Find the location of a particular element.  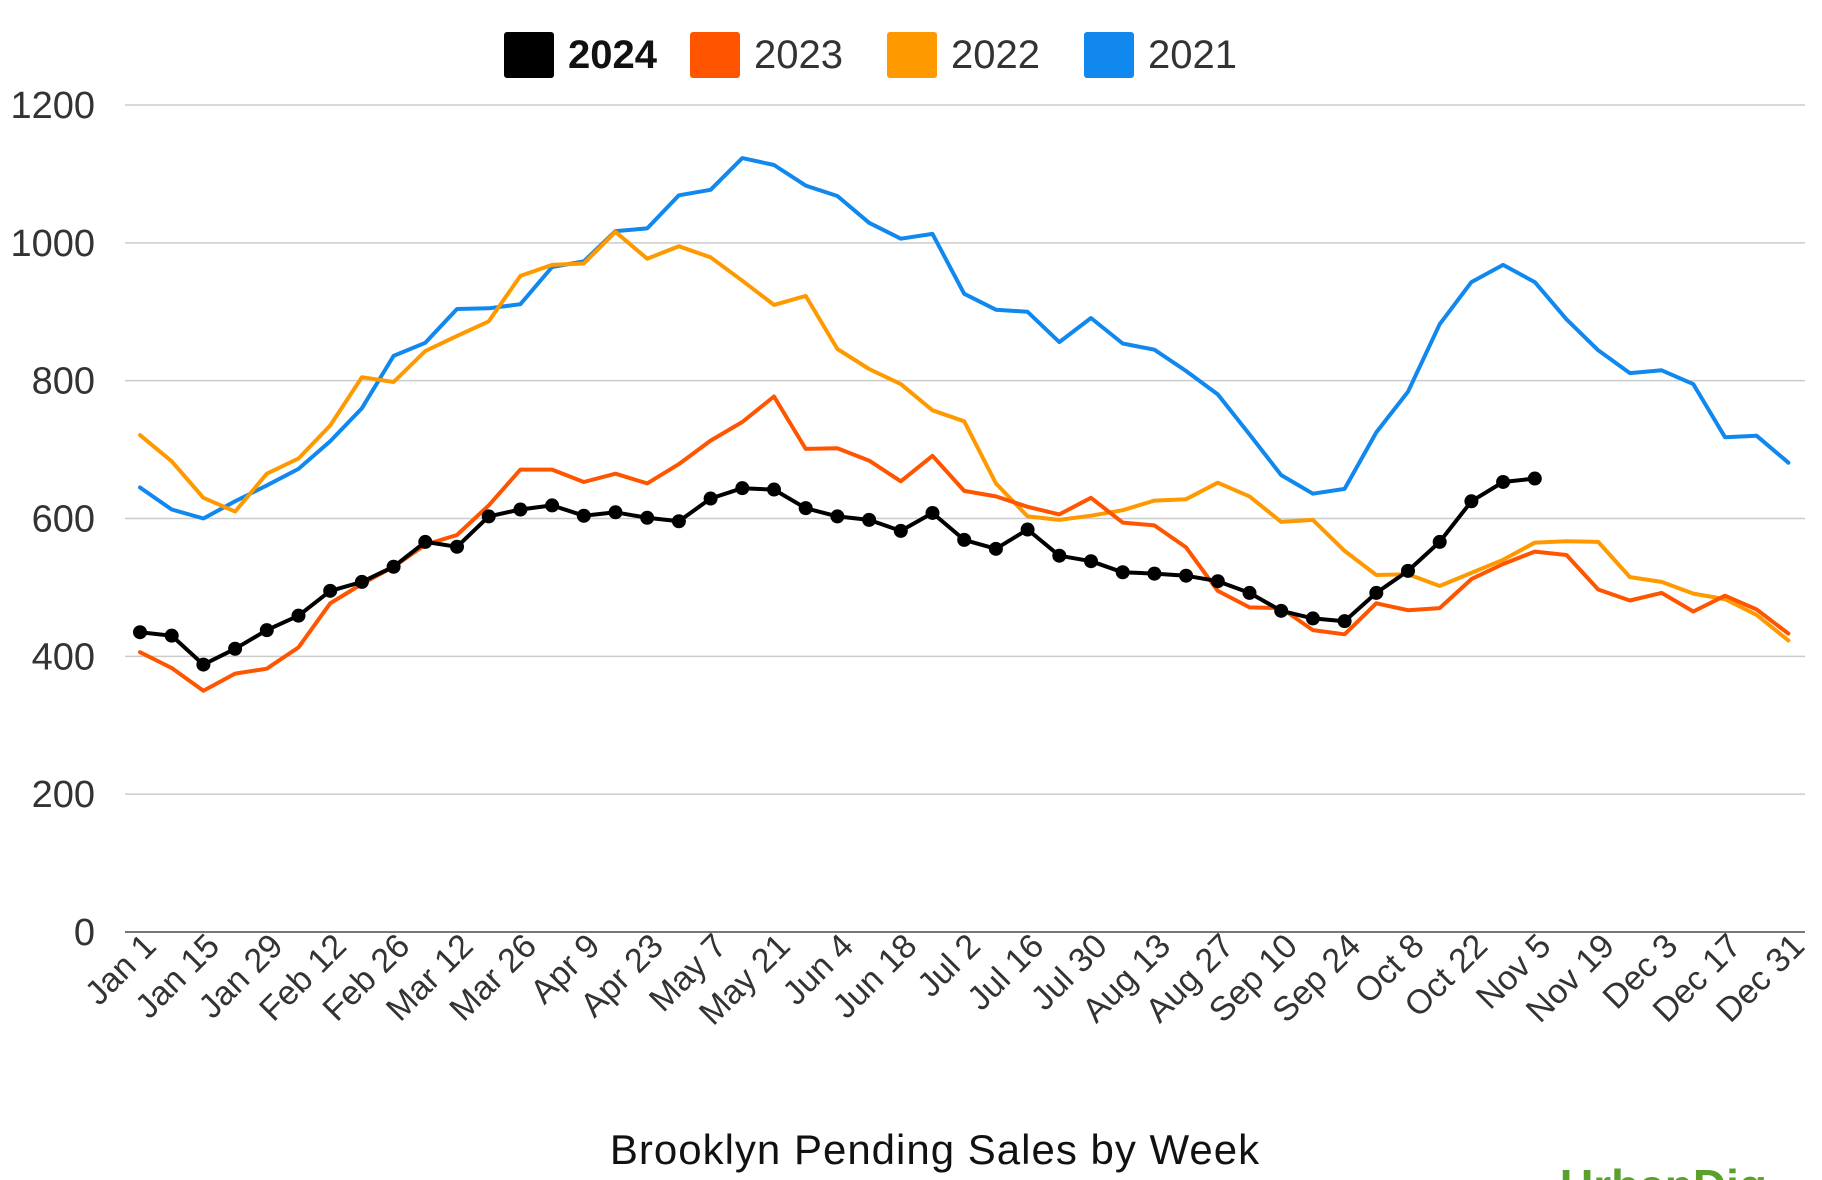

legend-item-2021: 2021 is located at coordinates (1160, 55).